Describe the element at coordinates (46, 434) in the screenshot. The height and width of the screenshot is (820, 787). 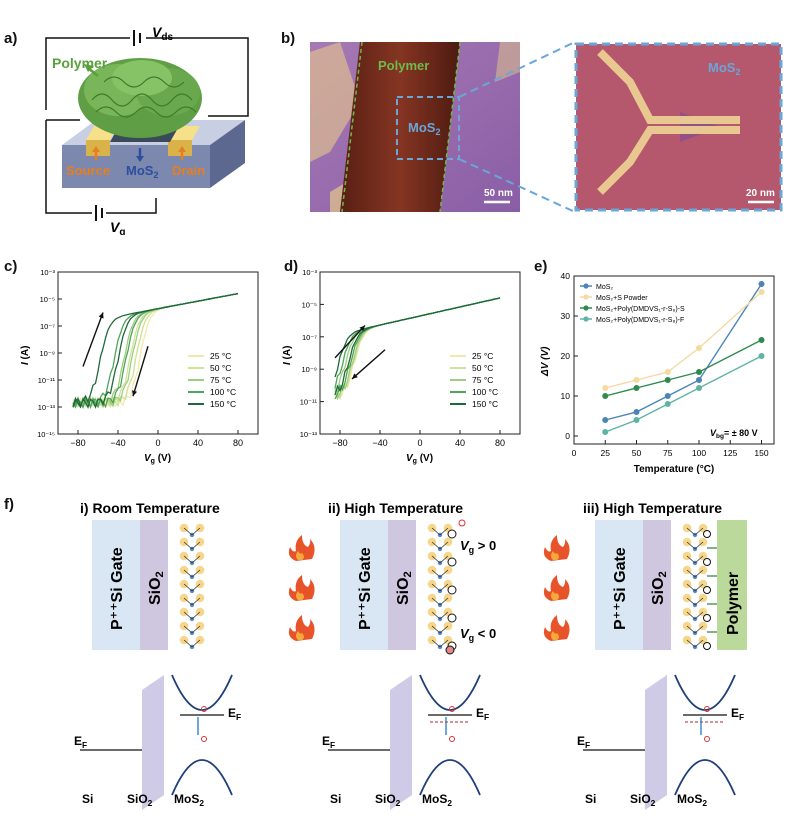
I see `y-tick-label: 10⁻¹⁵` at that location.